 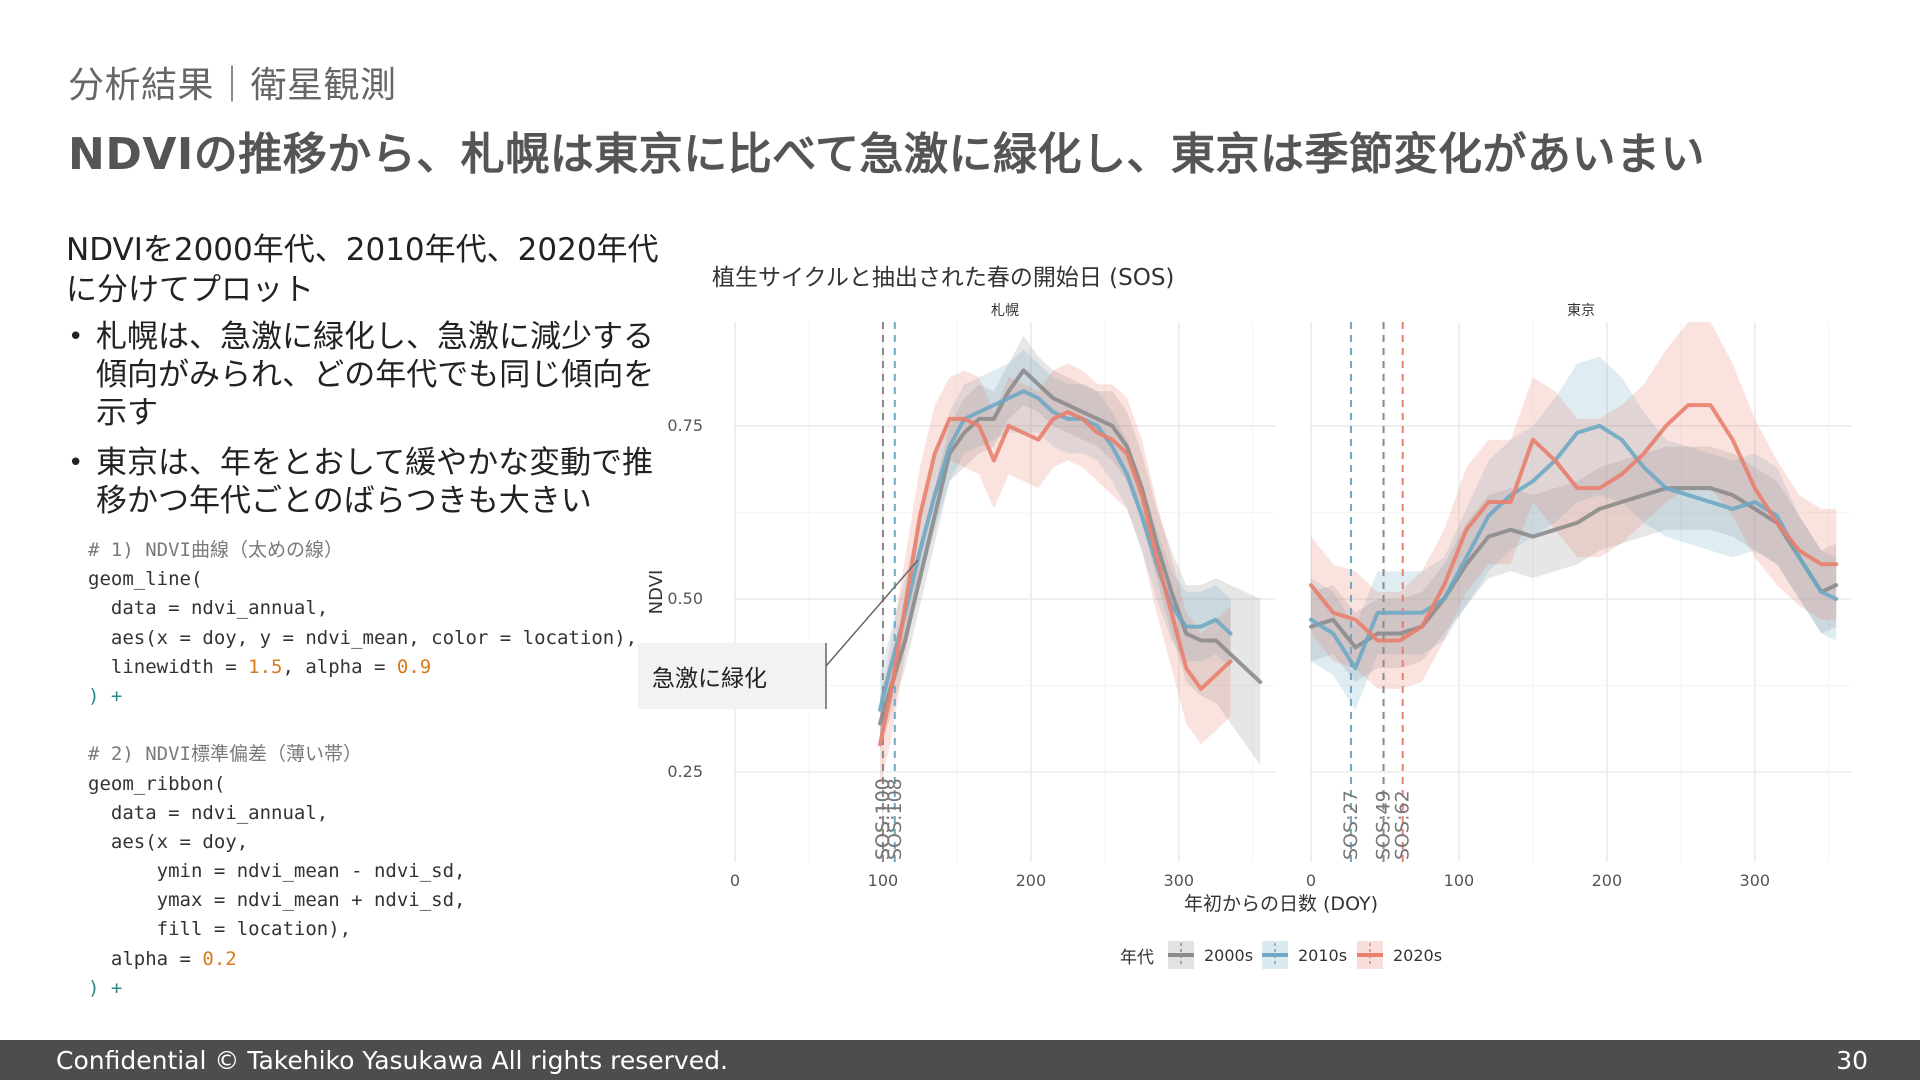 I want to click on code-comment: # 1) NDVI曲線（太めの線）, so click(x=215, y=550).